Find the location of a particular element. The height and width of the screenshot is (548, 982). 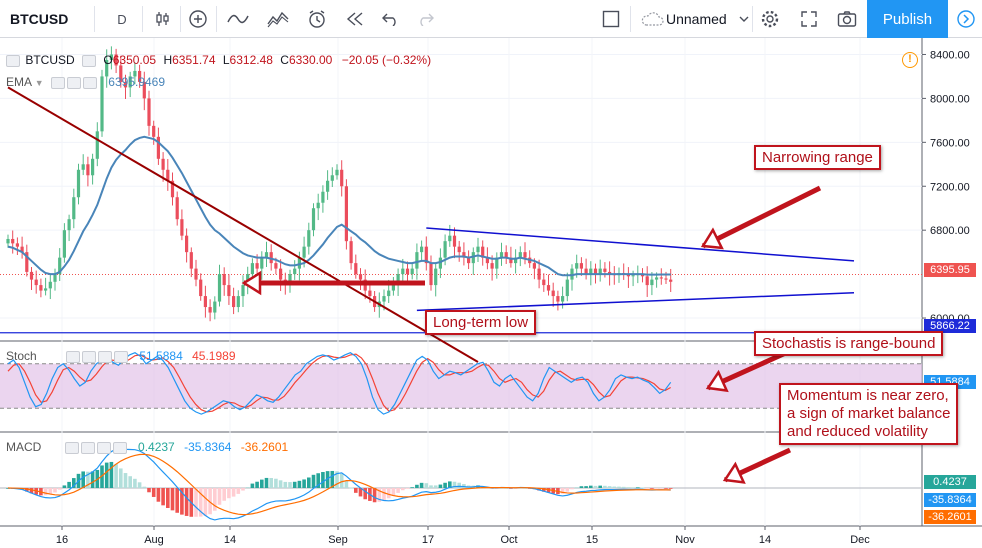

toolbar-divider is located at coordinates (94, 19).